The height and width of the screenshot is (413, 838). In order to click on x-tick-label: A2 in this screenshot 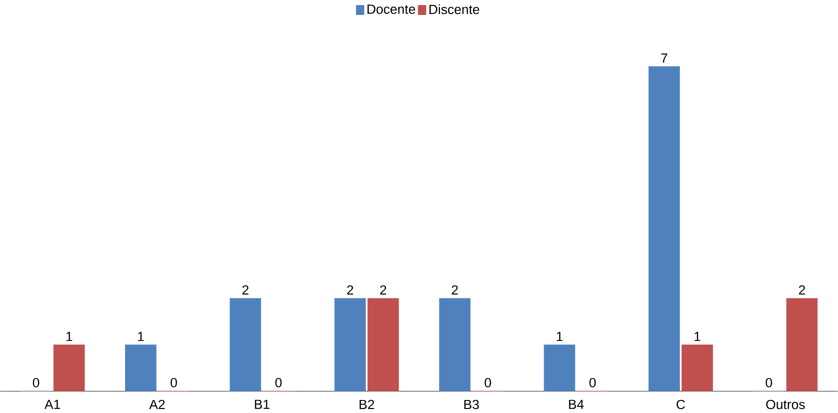, I will do `click(157, 405)`.